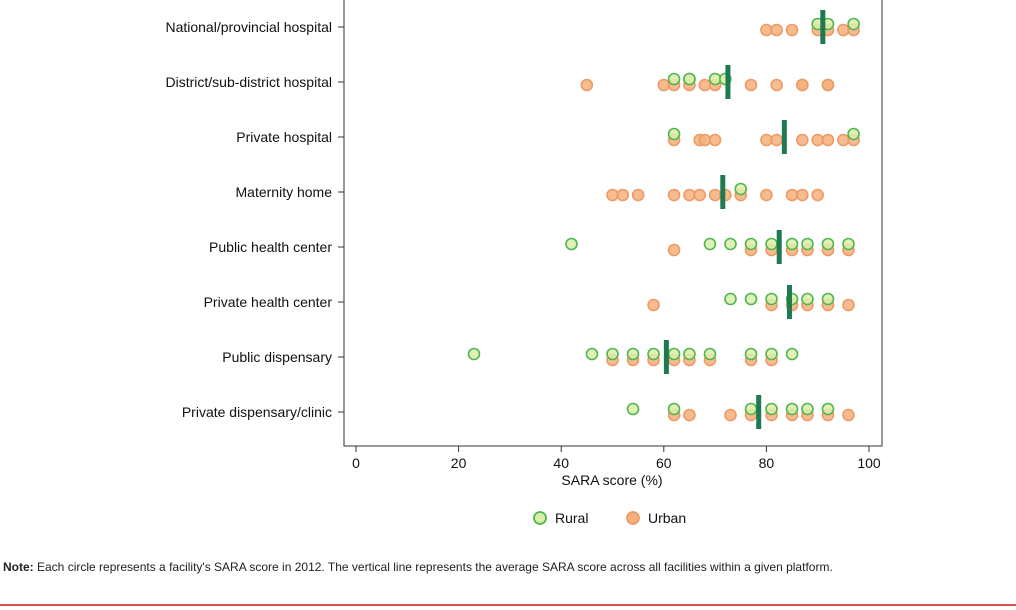 The height and width of the screenshot is (610, 1016). I want to click on y-tick-label: Private health center, so click(268, 302).